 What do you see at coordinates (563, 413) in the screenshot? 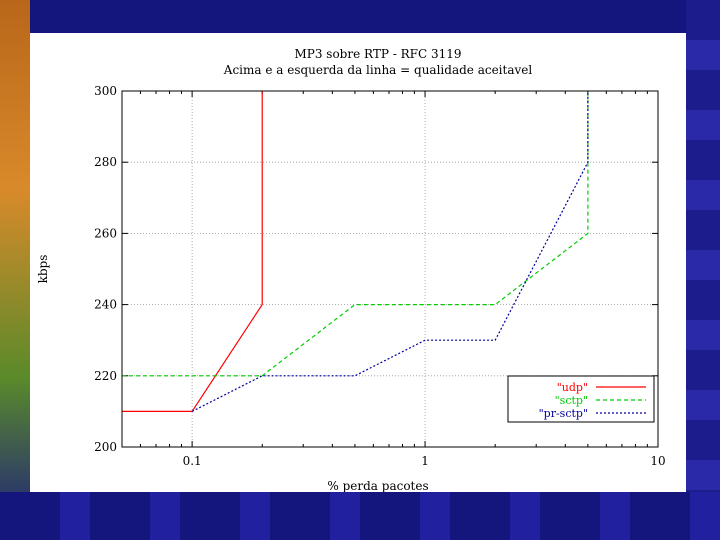
I see `legend-label: "pr-sctp"` at bounding box center [563, 413].